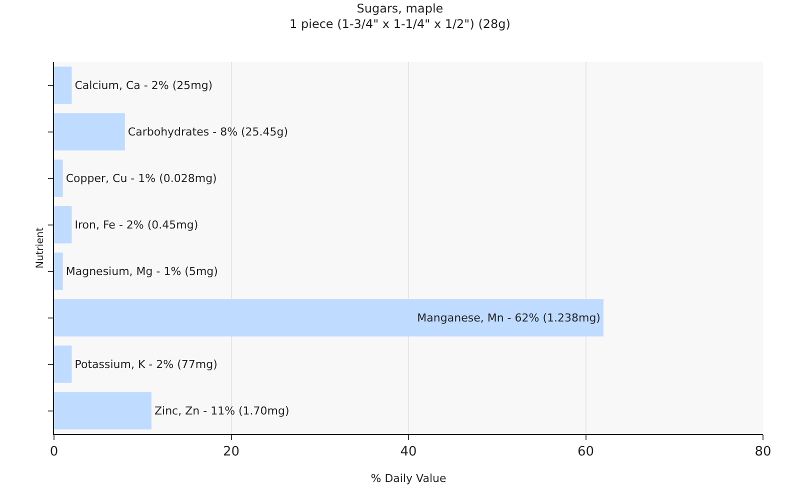 This screenshot has width=800, height=500. Describe the element at coordinates (222, 411) in the screenshot. I see `category-label: Zinc, Zn - 11% (1.70mg)` at that location.